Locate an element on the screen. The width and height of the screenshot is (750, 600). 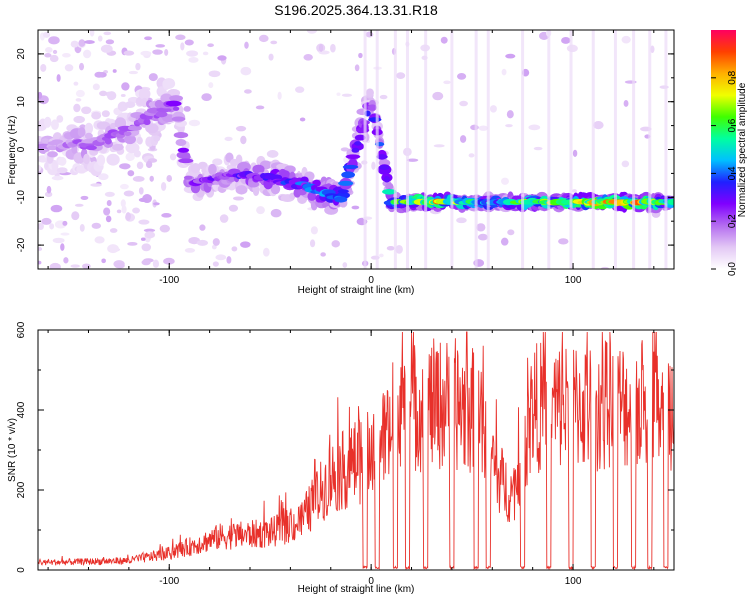
colorbar-gradient is located at coordinates (723, 149).